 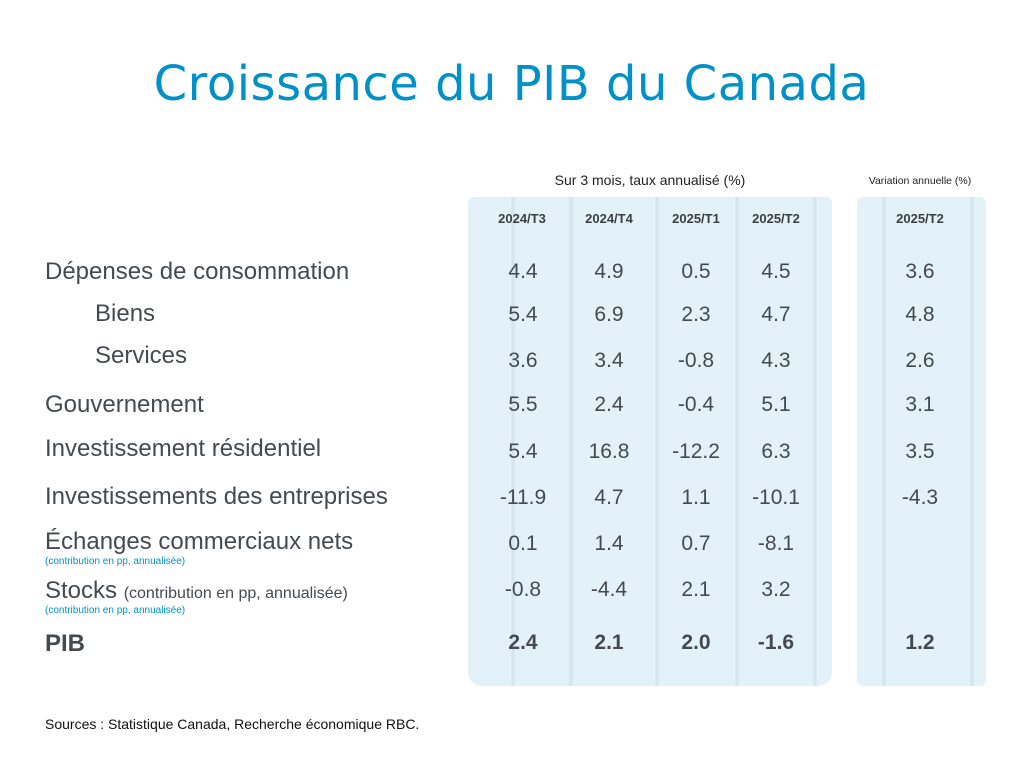 I want to click on table-cell: 4.5, so click(x=776, y=271).